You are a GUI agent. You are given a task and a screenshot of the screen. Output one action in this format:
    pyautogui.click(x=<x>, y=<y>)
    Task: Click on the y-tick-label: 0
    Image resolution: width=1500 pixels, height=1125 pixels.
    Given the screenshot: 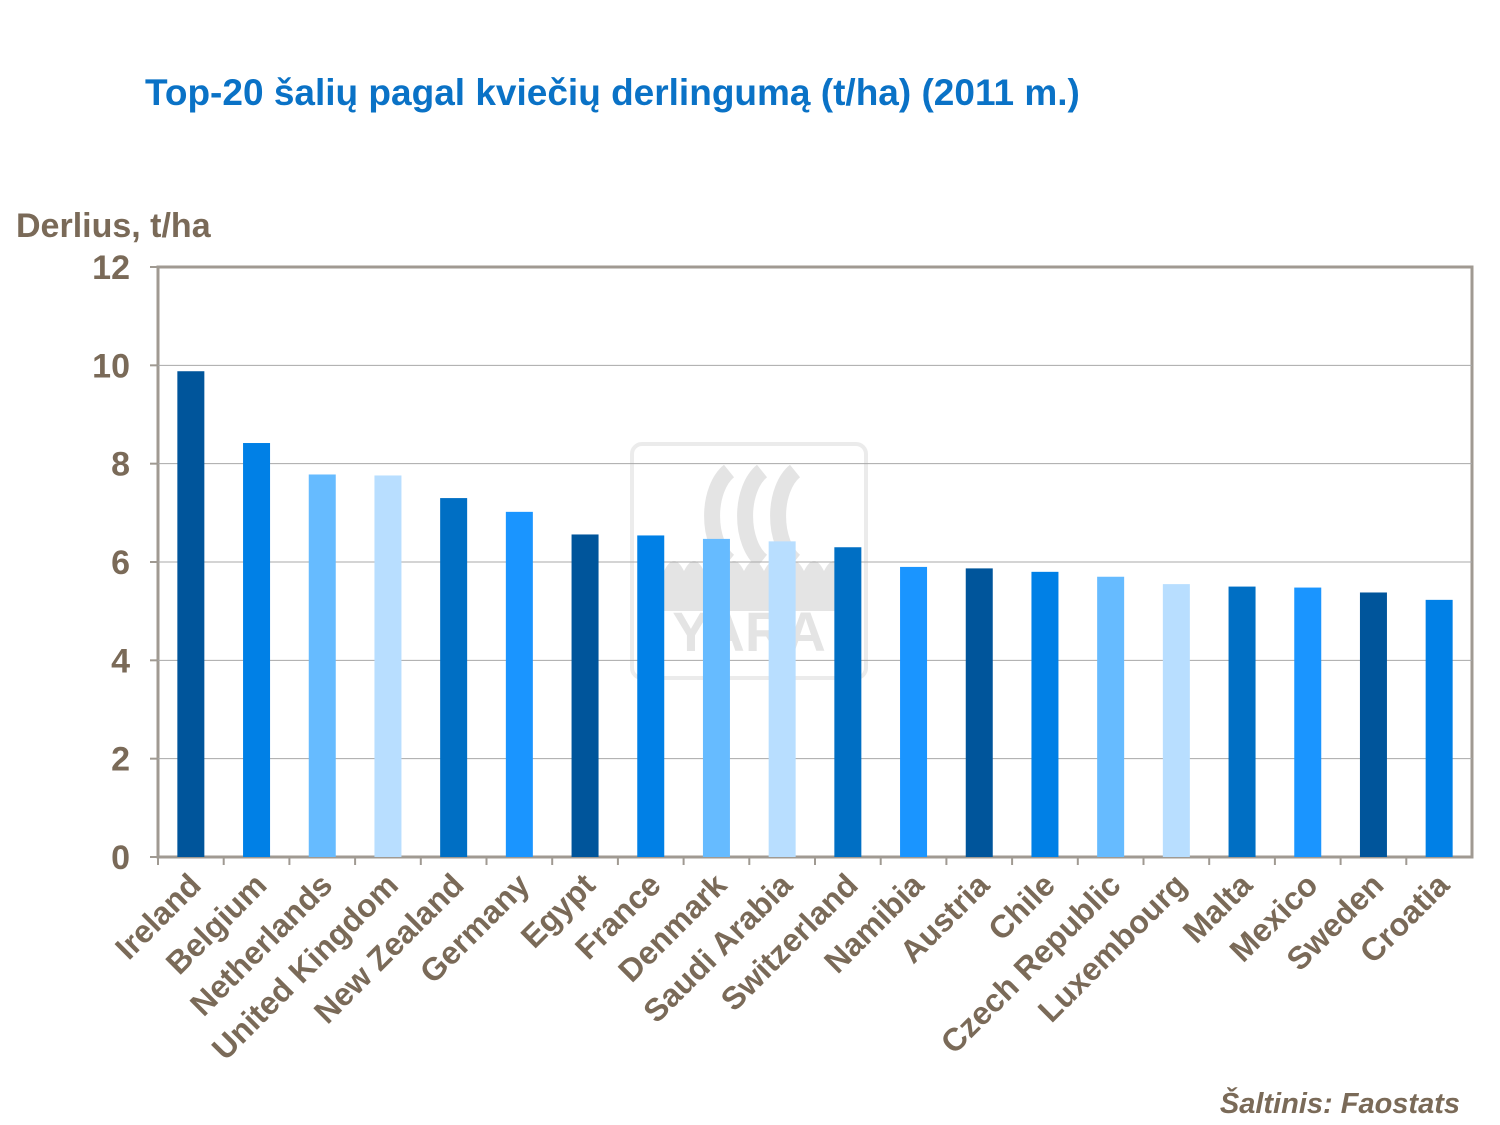 What is the action you would take?
    pyautogui.click(x=120, y=858)
    